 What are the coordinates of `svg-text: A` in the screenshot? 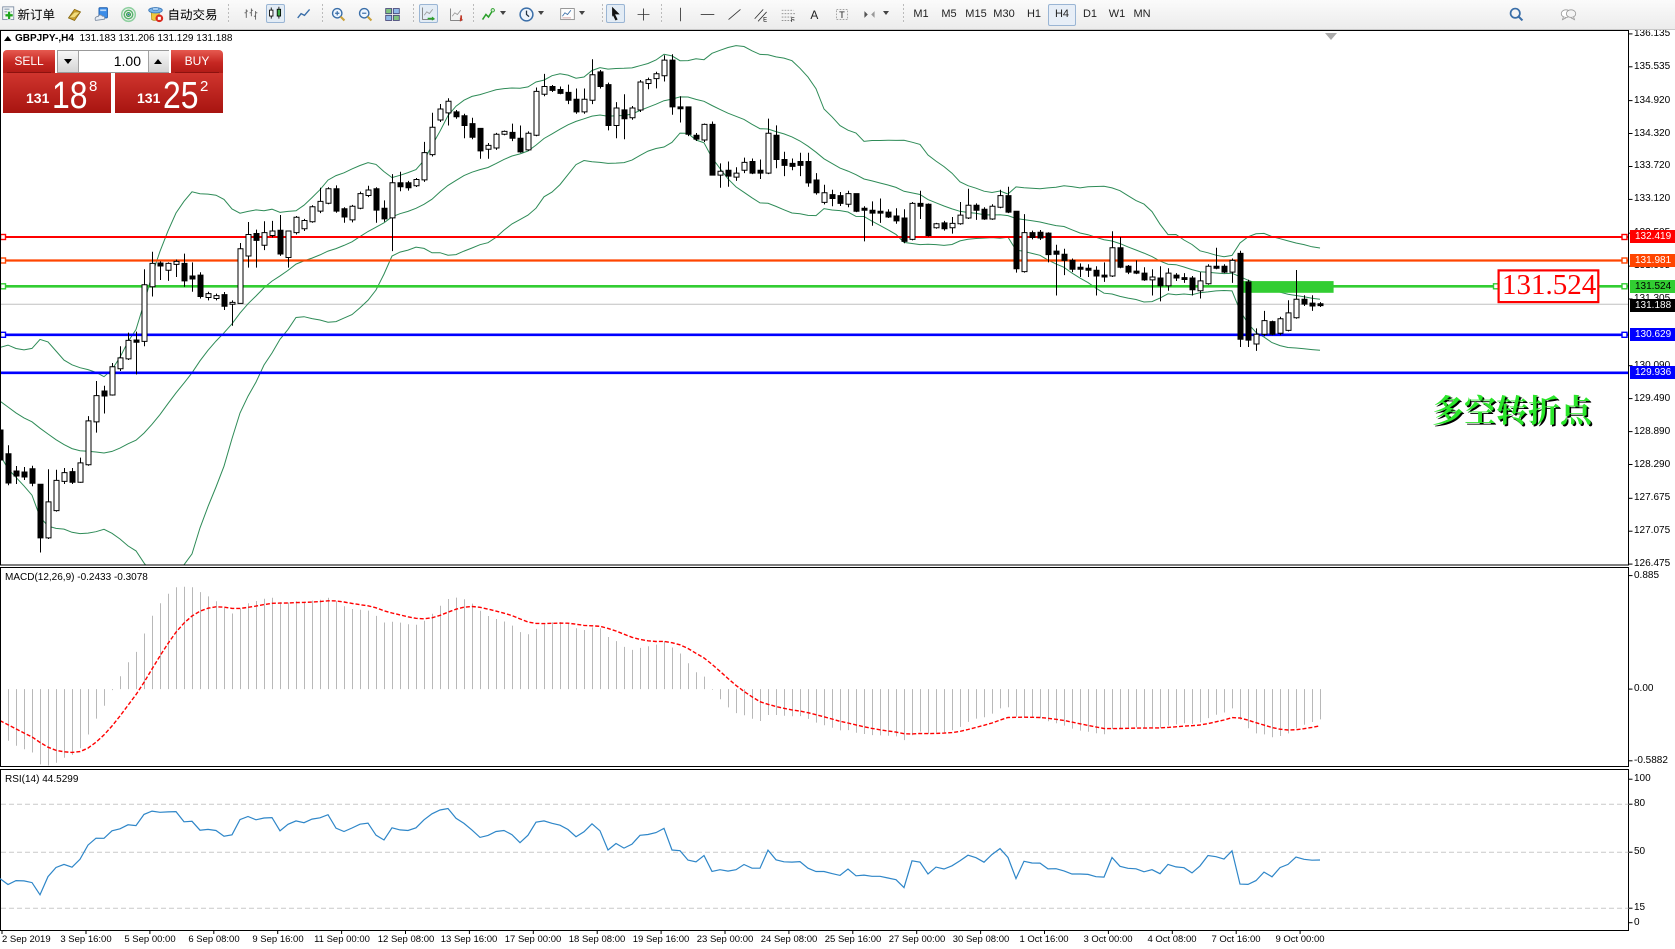 It's located at (814, 15).